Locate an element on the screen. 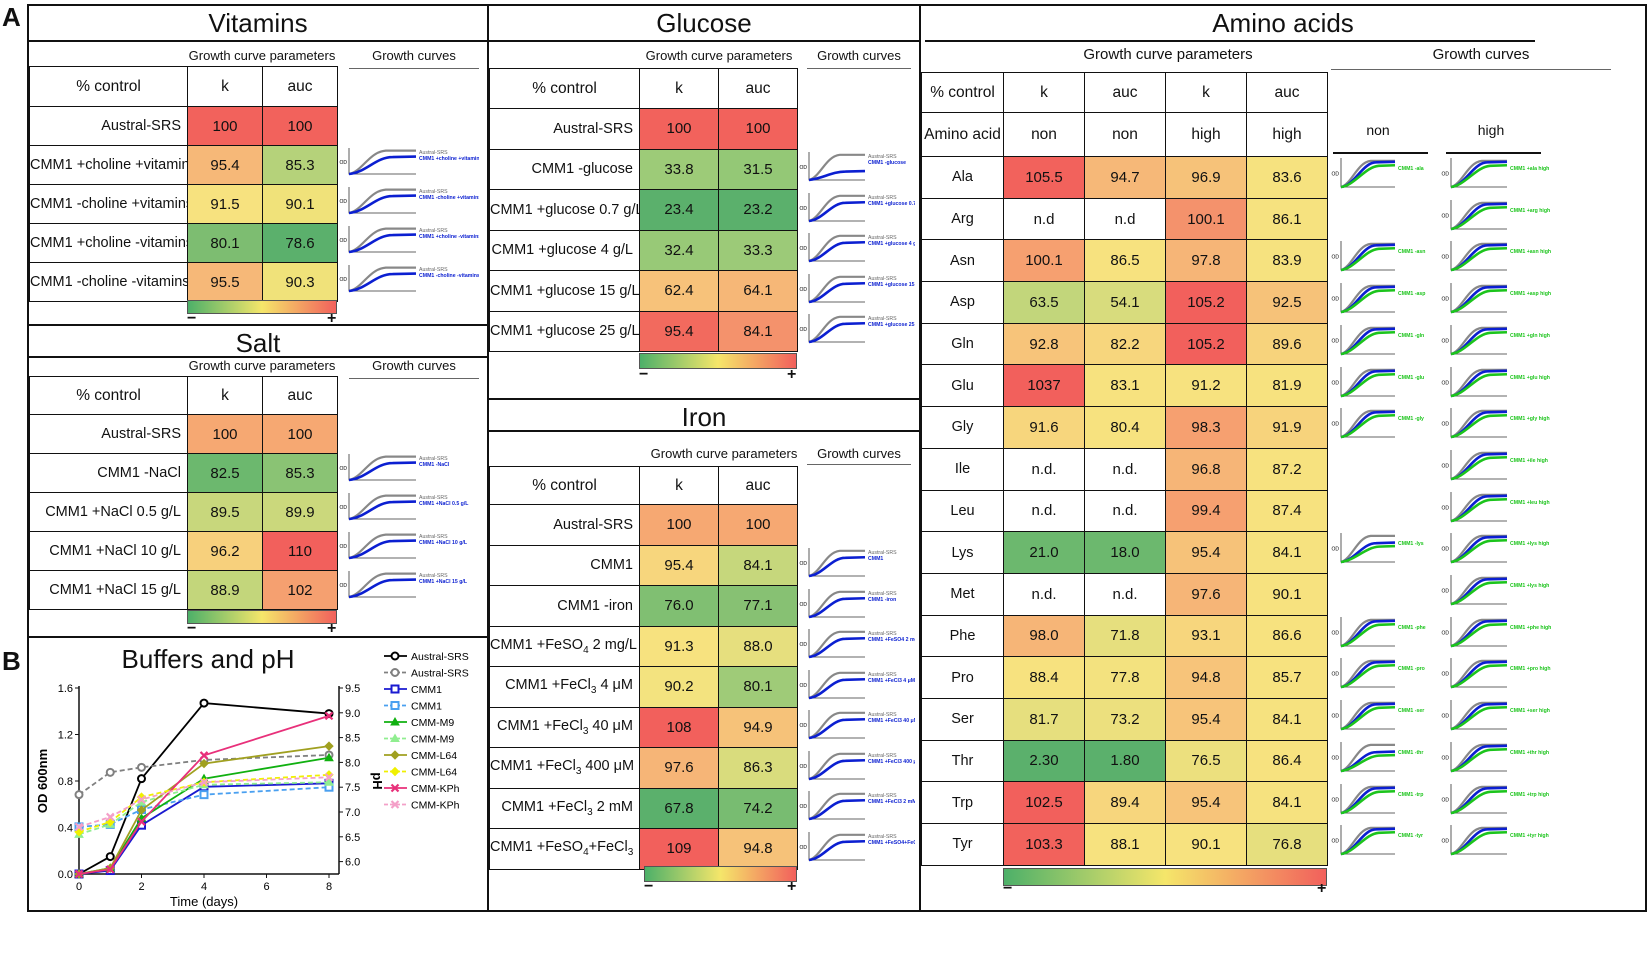 Image resolution: width=1650 pixels, height=963 pixels. legend-sample: CMM1 +ala high is located at coordinates (1529, 169).